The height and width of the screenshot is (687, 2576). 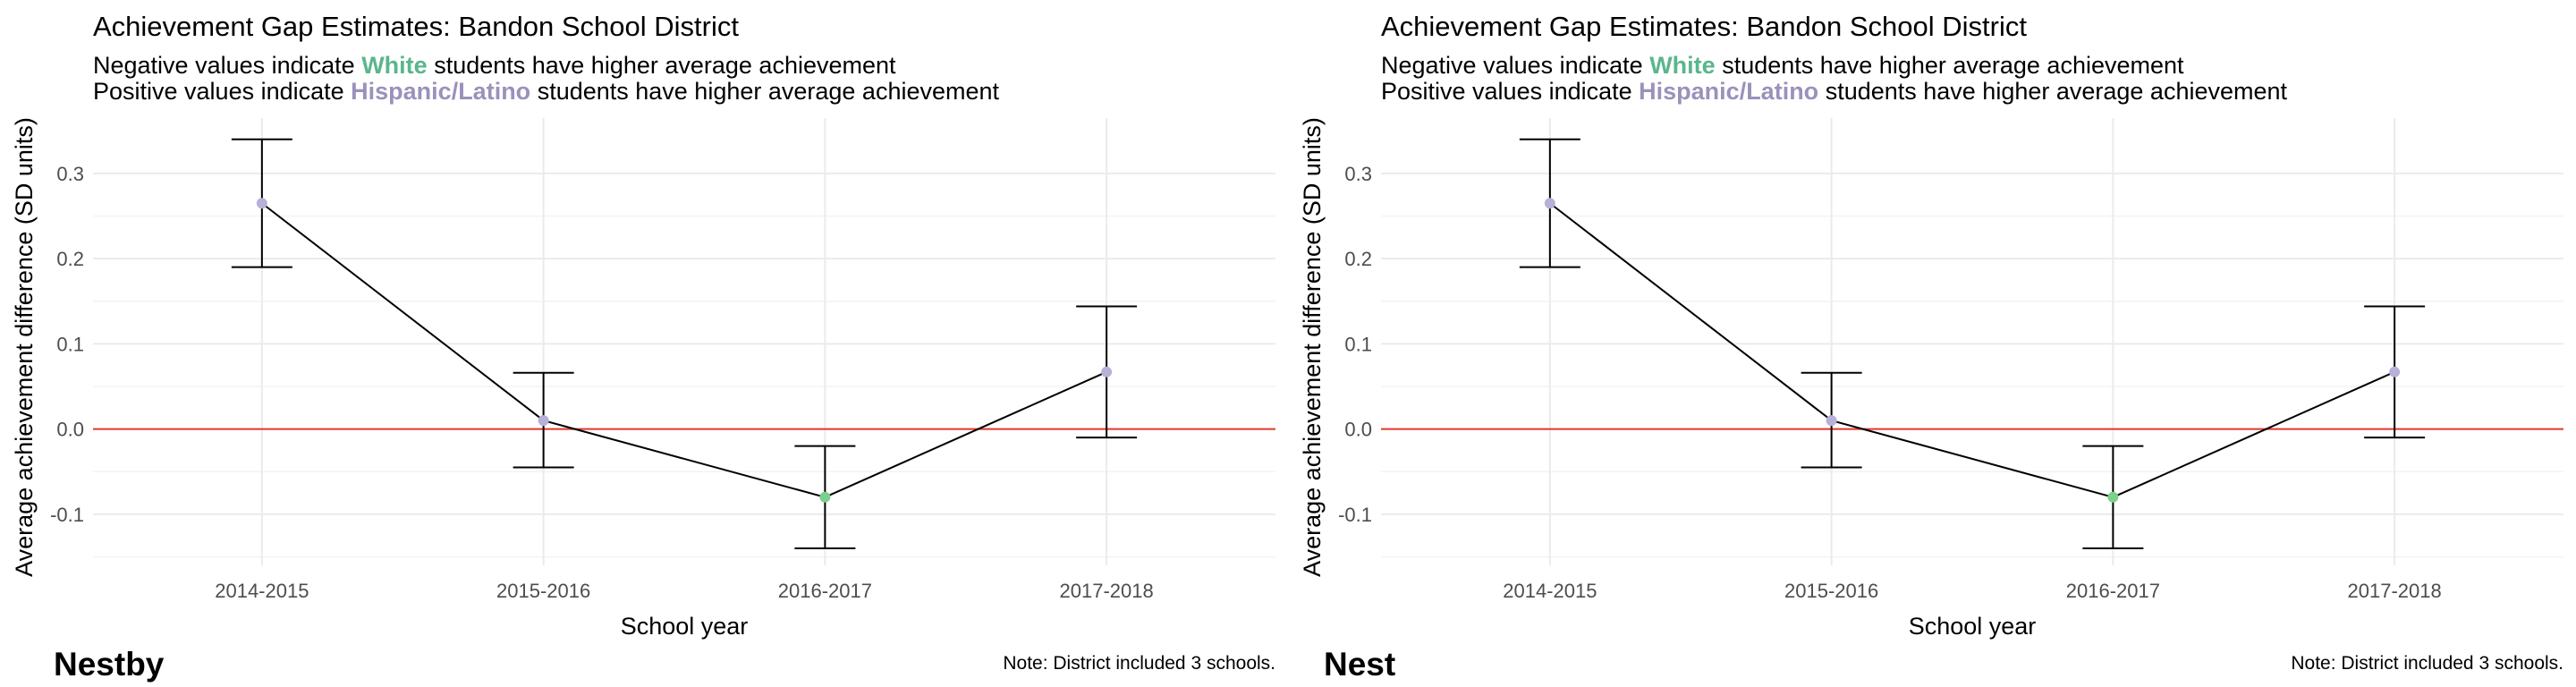 I want to click on panel-tag: Nestby, so click(x=109, y=664).